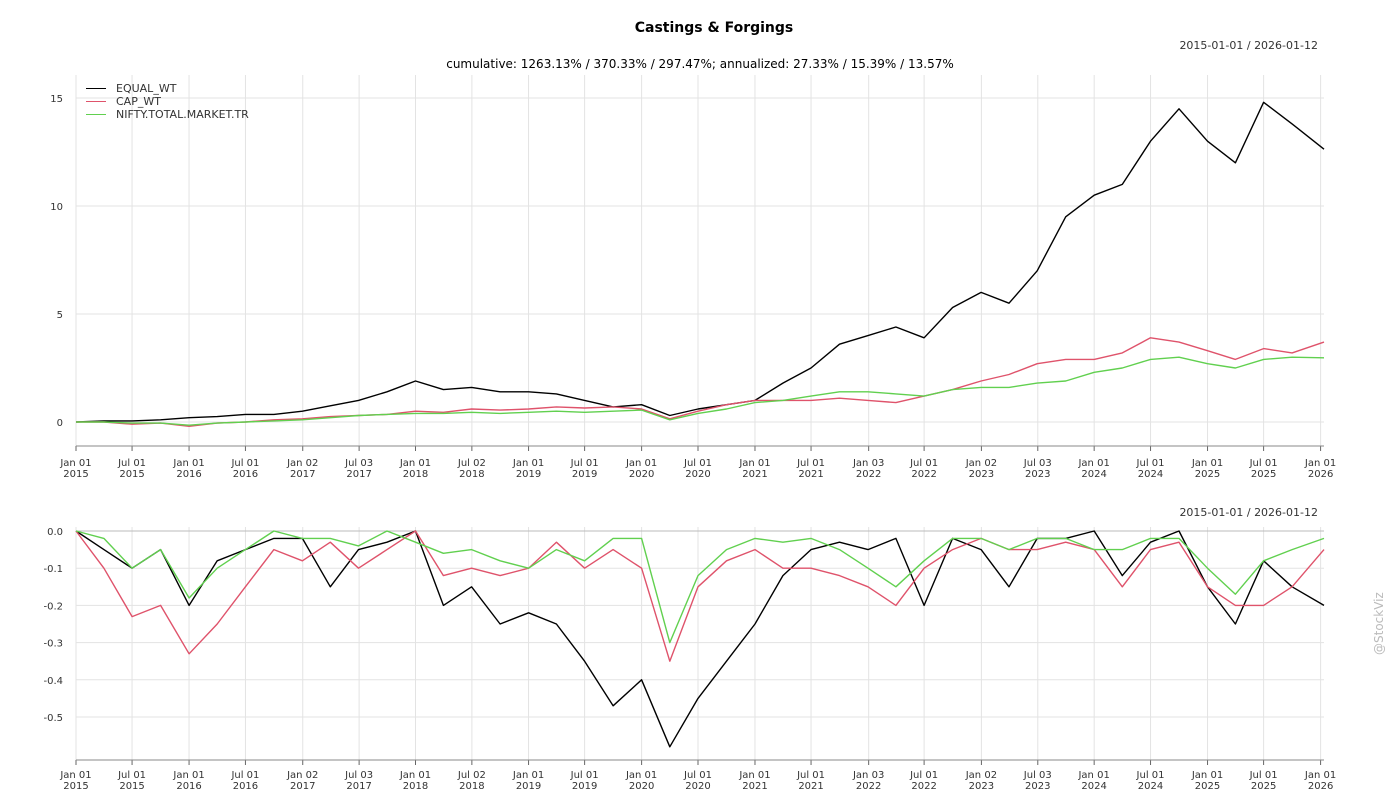 This screenshot has height=800, width=1400. I want to click on chart-title: Castings & Forgings, so click(714, 28).